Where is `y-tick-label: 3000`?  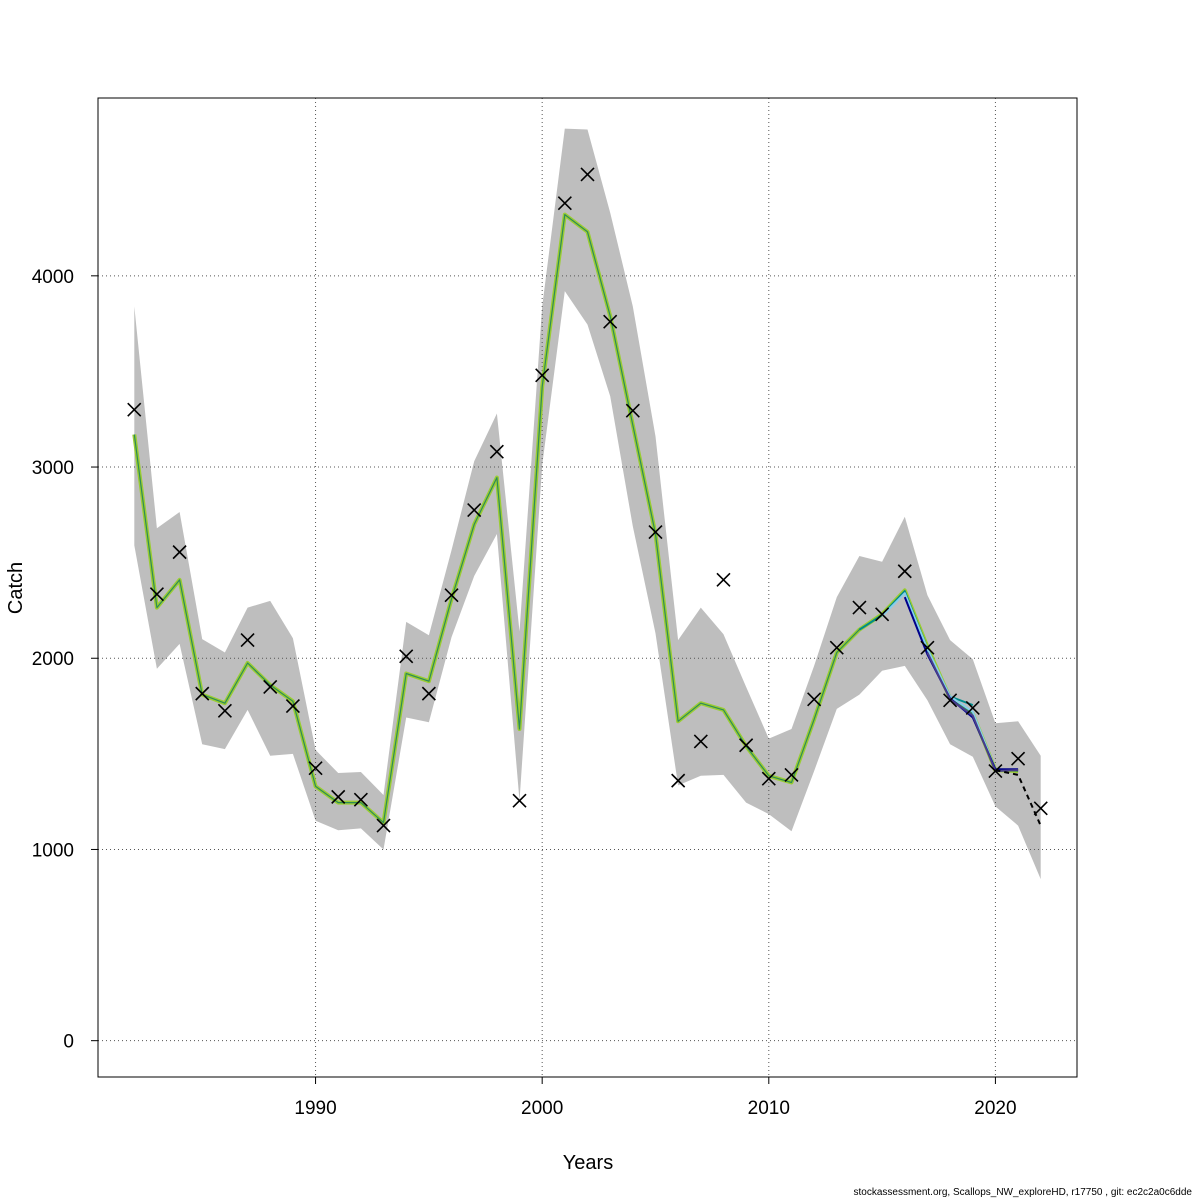 y-tick-label: 3000 is located at coordinates (53, 468).